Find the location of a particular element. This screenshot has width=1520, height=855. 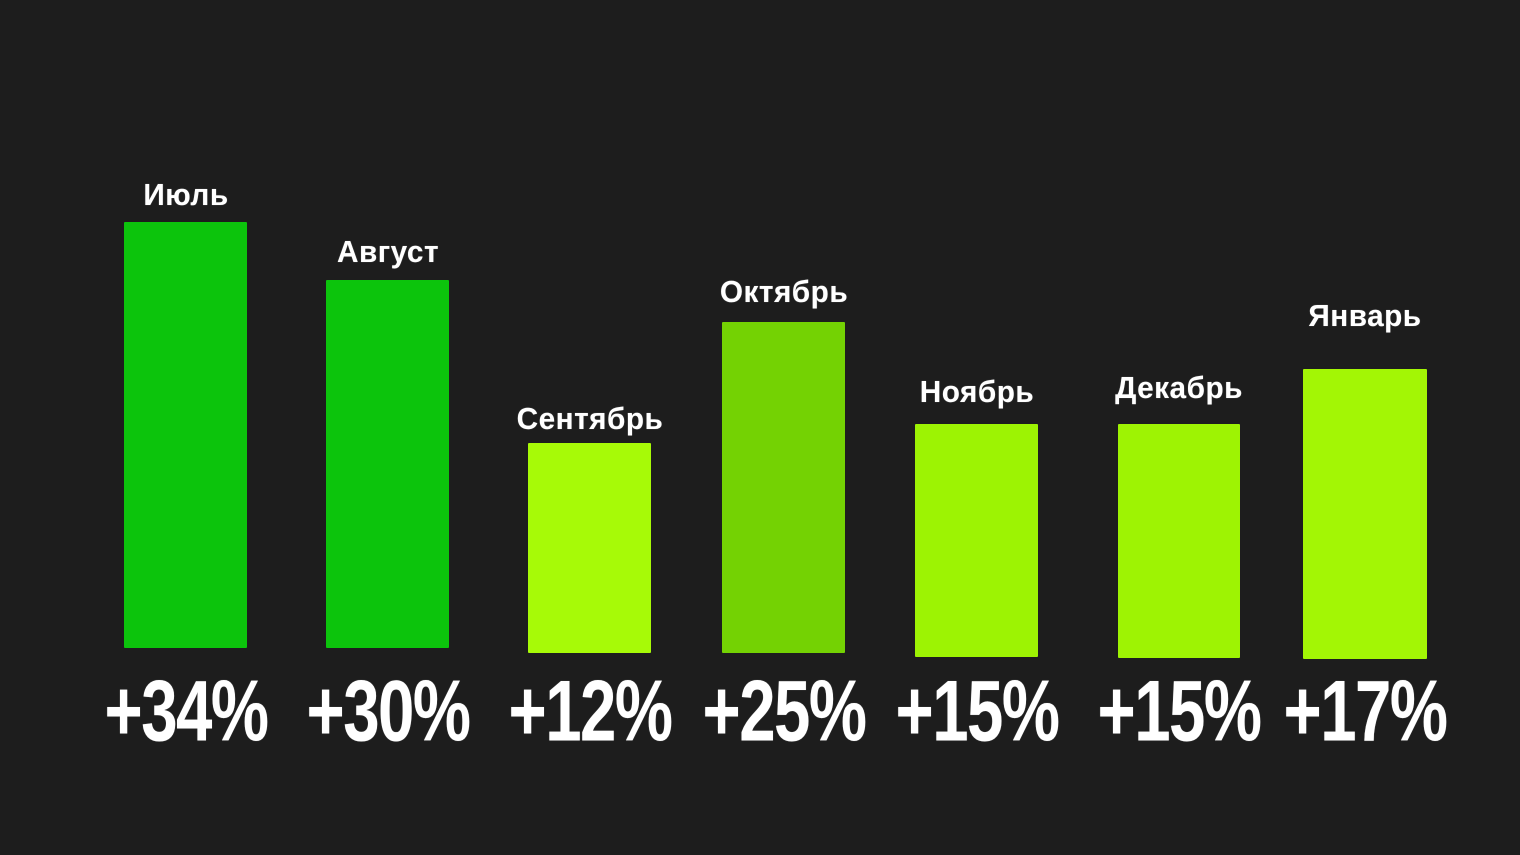

bar-percent-label: +17% is located at coordinates (1365, 711).